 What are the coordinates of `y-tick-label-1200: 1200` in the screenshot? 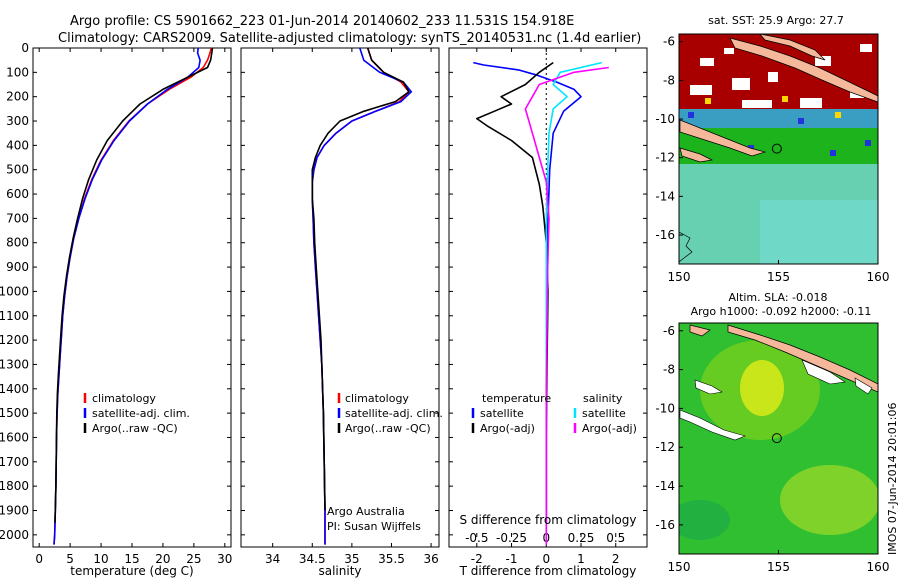 It's located at (14, 340).